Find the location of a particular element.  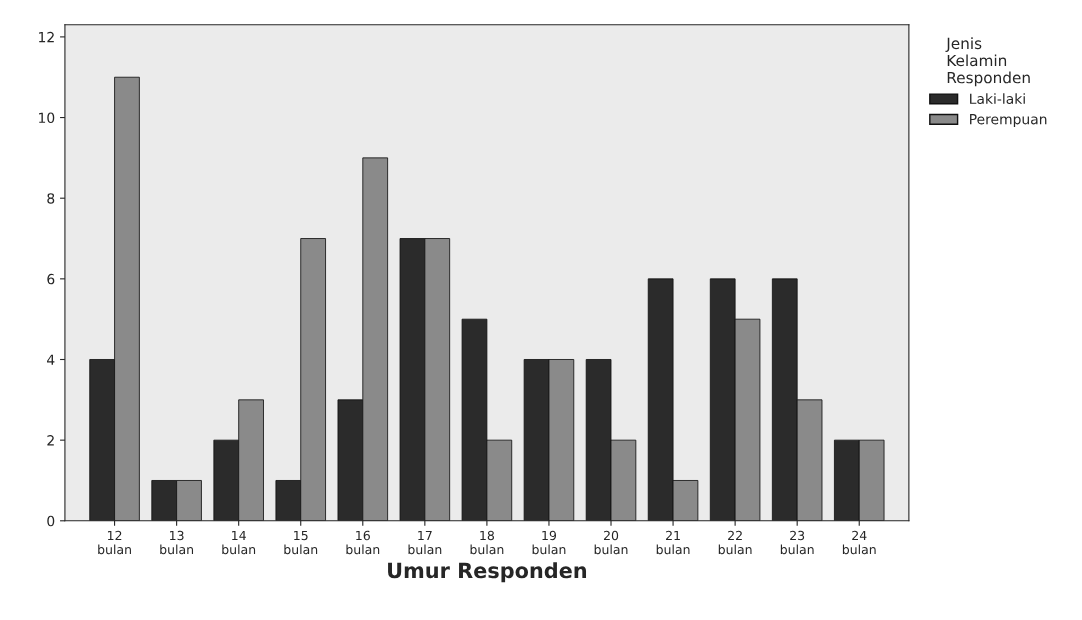

x-tick-label: 18 bulan is located at coordinates (487, 542).